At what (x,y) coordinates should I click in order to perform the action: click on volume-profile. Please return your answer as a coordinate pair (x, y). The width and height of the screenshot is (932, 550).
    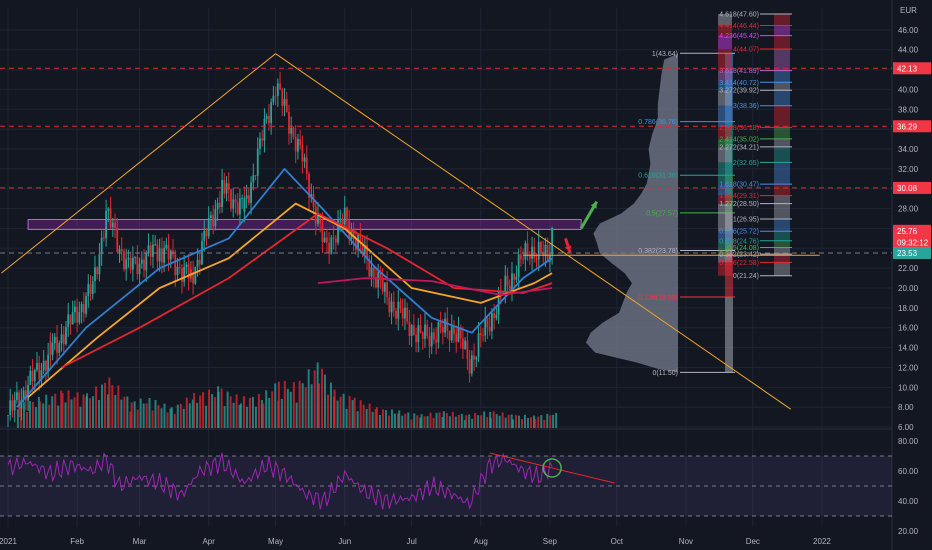
    Looking at the image, I should click on (632, 213).